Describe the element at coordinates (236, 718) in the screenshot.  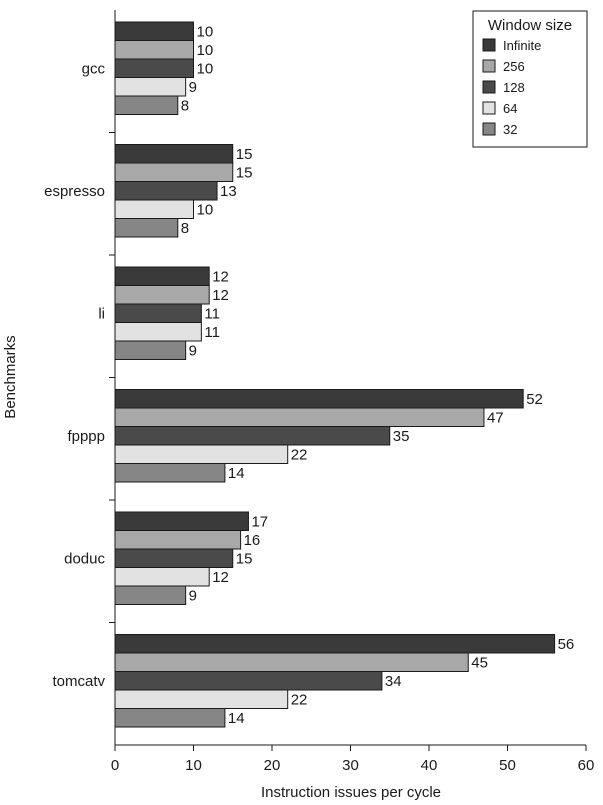
I see `value-label-tomcatv-32: 14` at that location.